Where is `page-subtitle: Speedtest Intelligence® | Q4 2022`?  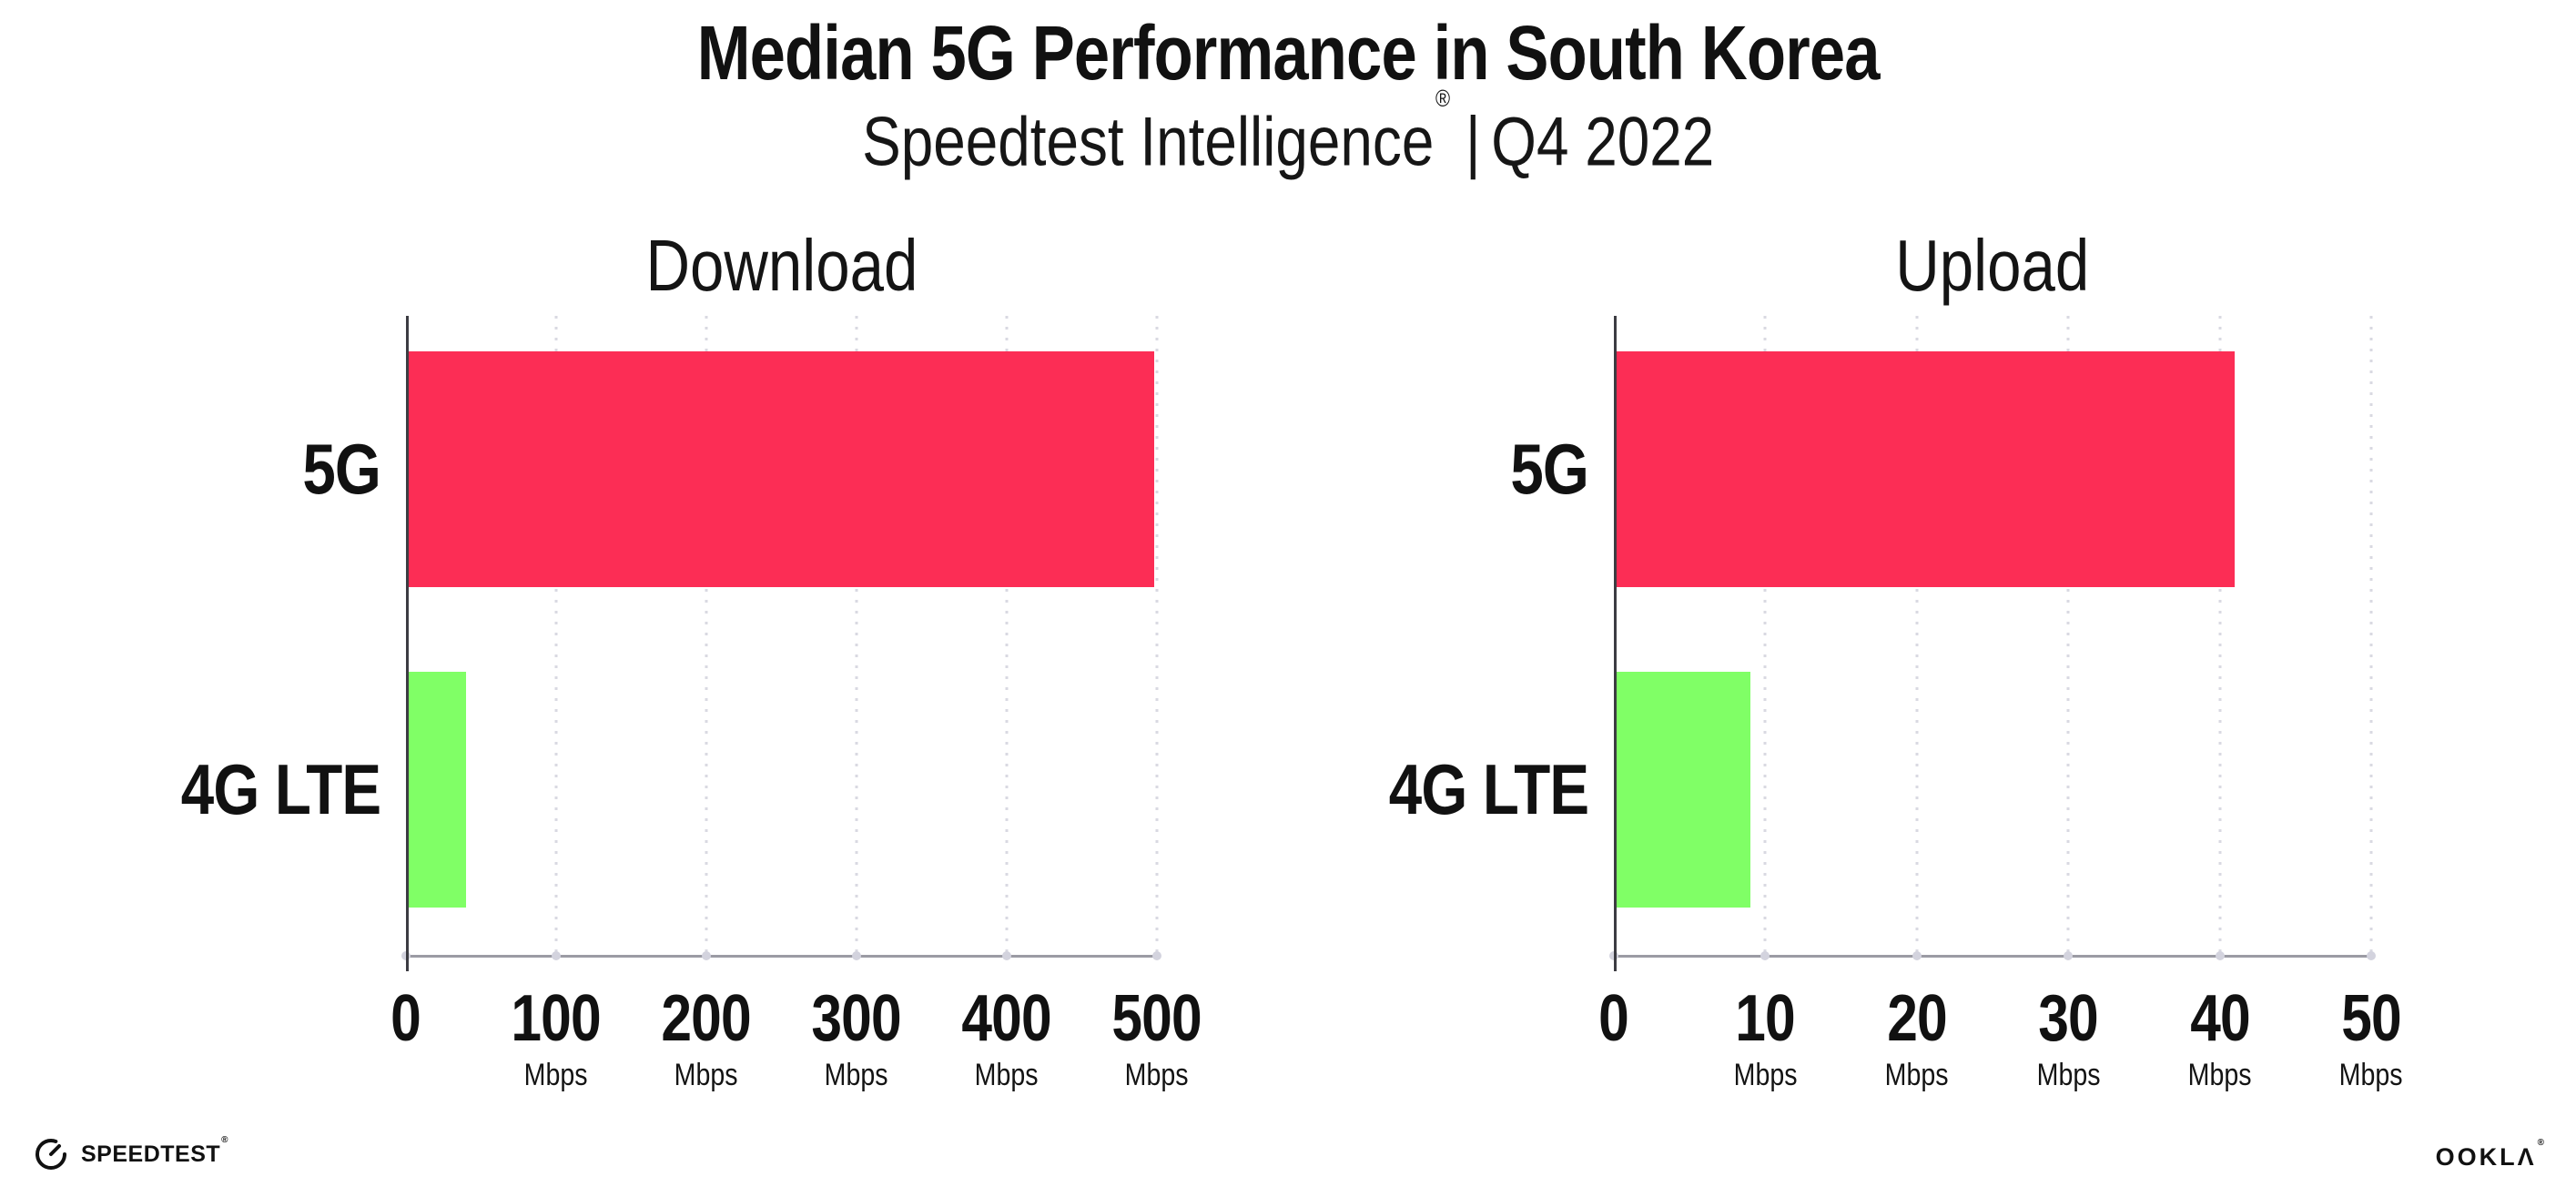
page-subtitle: Speedtest Intelligence® | Q4 2022 is located at coordinates (1288, 134).